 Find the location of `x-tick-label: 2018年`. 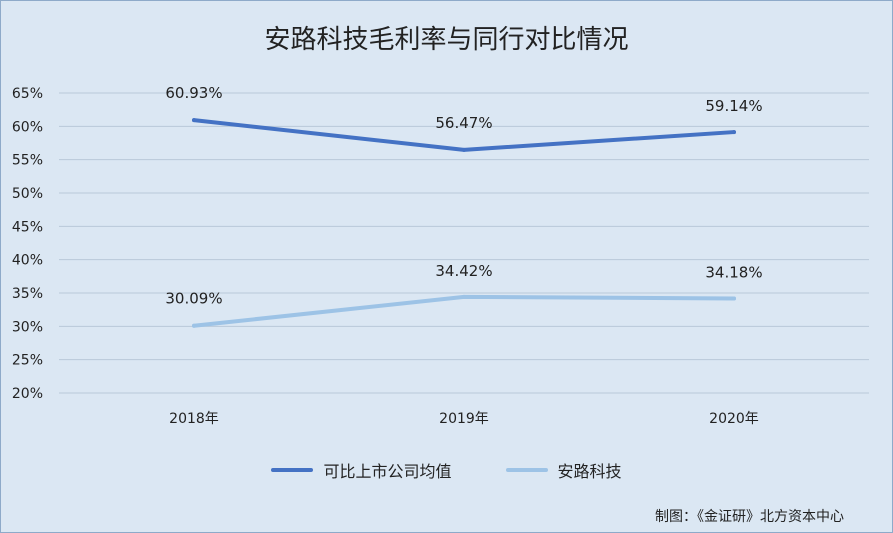

x-tick-label: 2018年 is located at coordinates (194, 419).